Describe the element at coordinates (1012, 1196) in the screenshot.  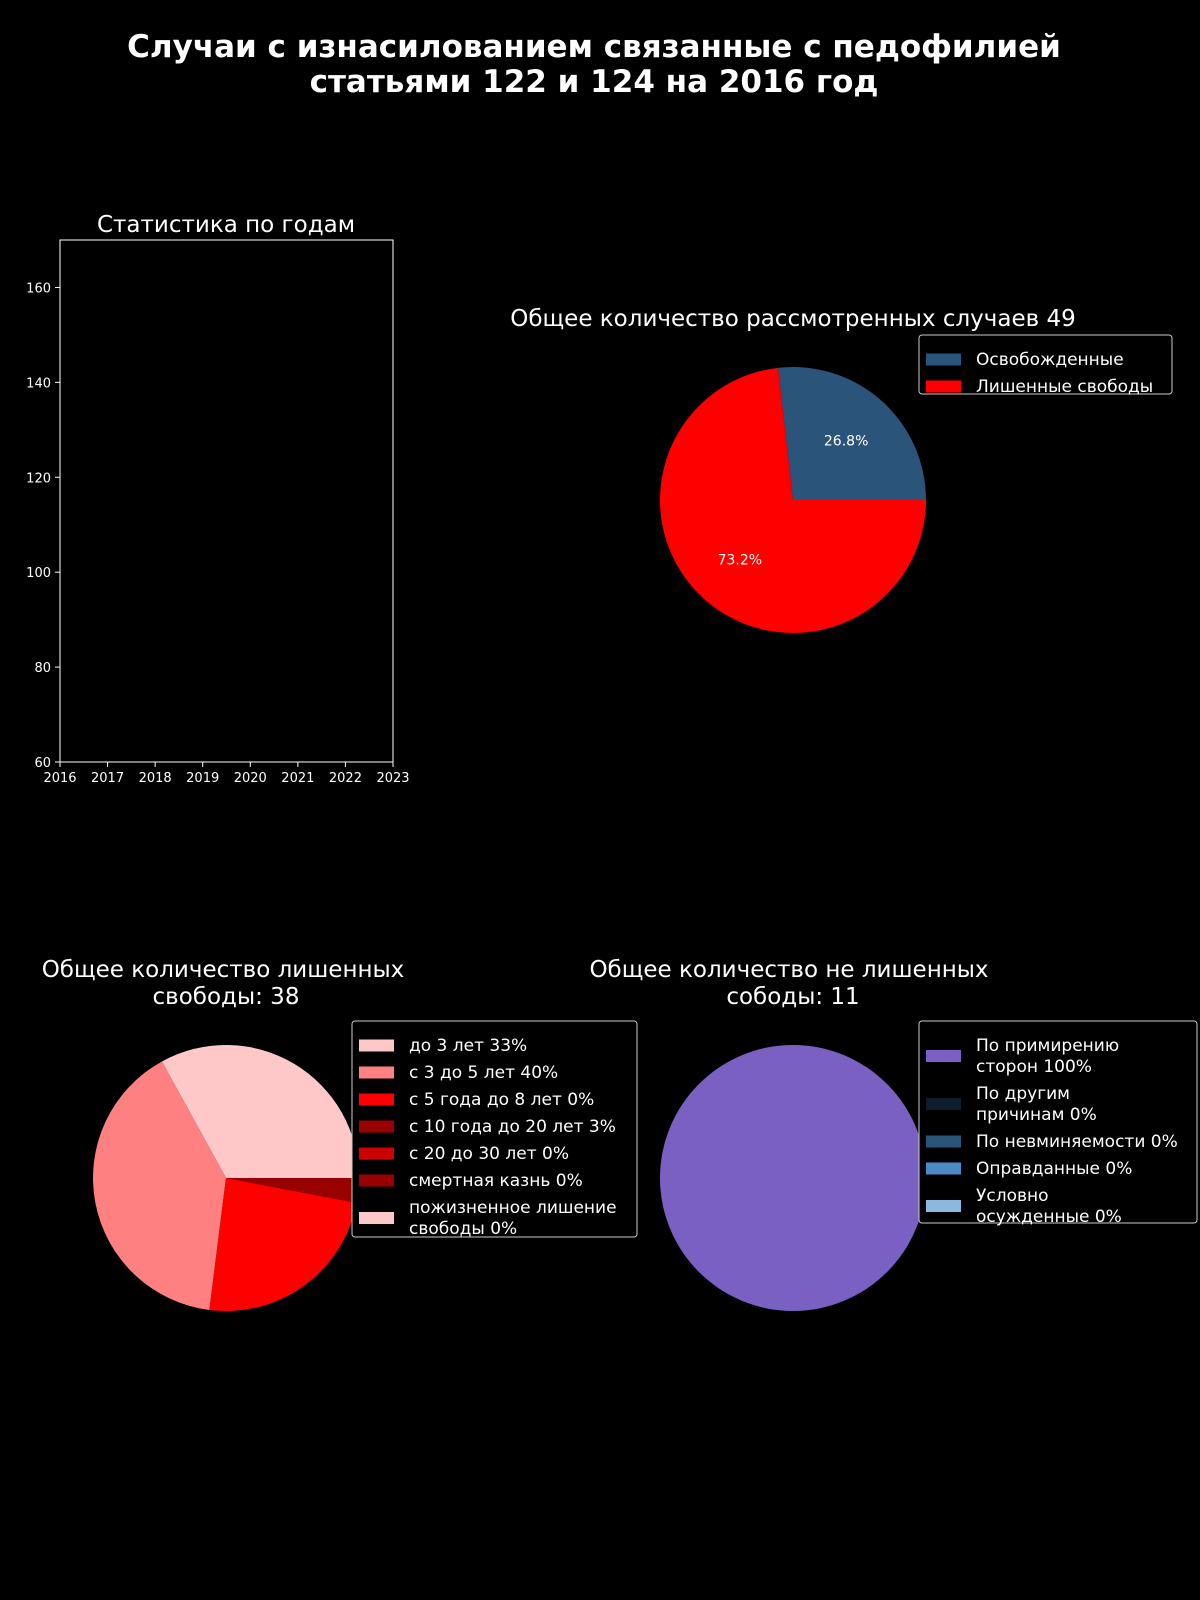
I see `legend-label: Условно` at that location.